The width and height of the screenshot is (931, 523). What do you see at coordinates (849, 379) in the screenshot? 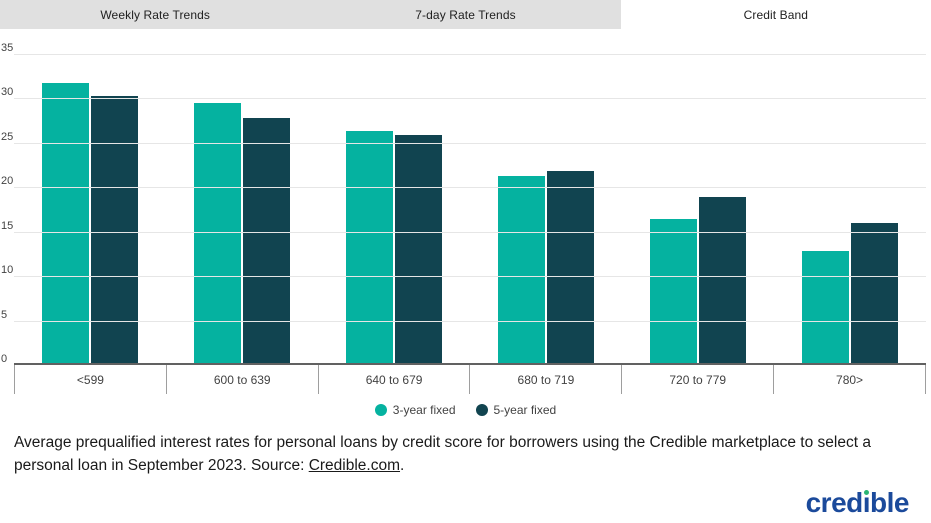
I see `x-tick-label-780>: 780>` at bounding box center [849, 379].